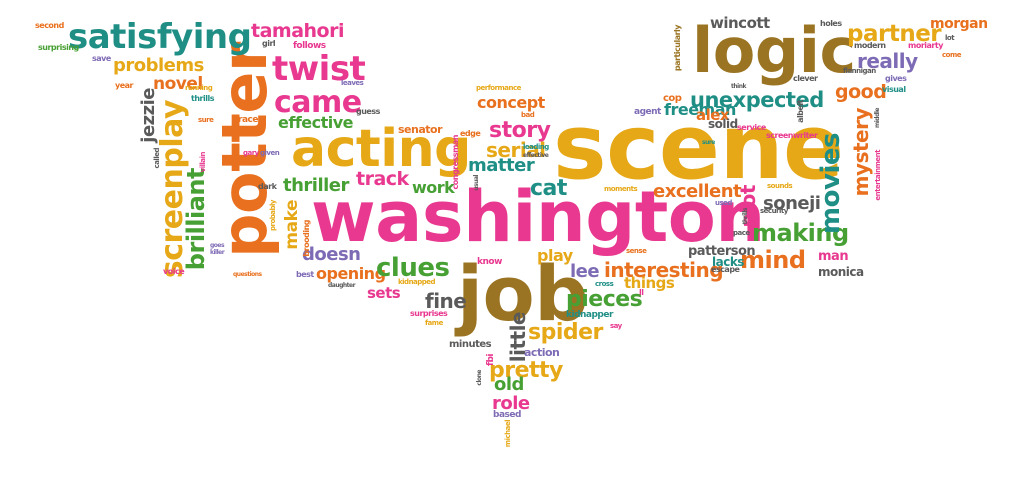  Describe the element at coordinates (158, 65) in the screenshot. I see `word-problems: problems` at that location.